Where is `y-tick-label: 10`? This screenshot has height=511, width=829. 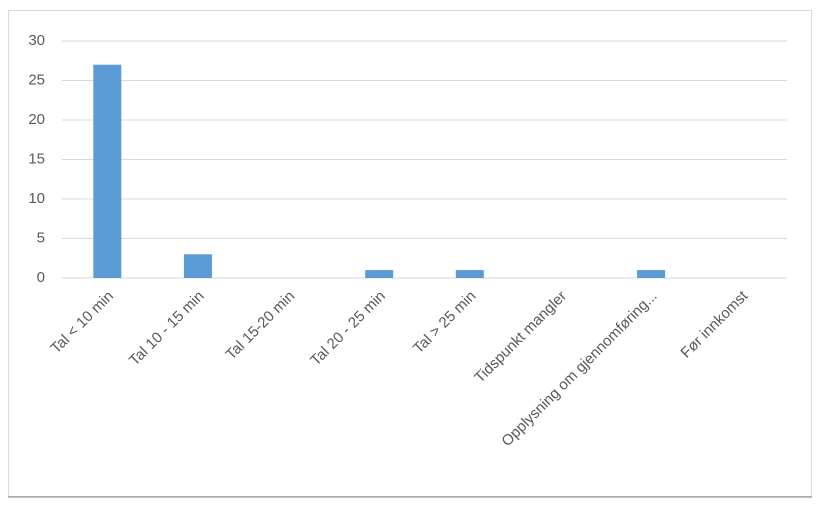
y-tick-label: 10 is located at coordinates (36, 198).